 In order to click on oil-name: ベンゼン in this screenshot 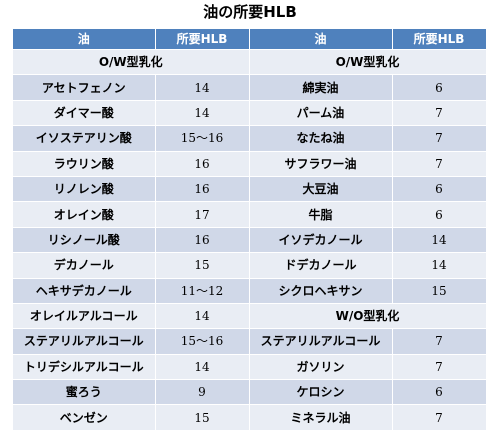, I will do `click(84, 417)`.